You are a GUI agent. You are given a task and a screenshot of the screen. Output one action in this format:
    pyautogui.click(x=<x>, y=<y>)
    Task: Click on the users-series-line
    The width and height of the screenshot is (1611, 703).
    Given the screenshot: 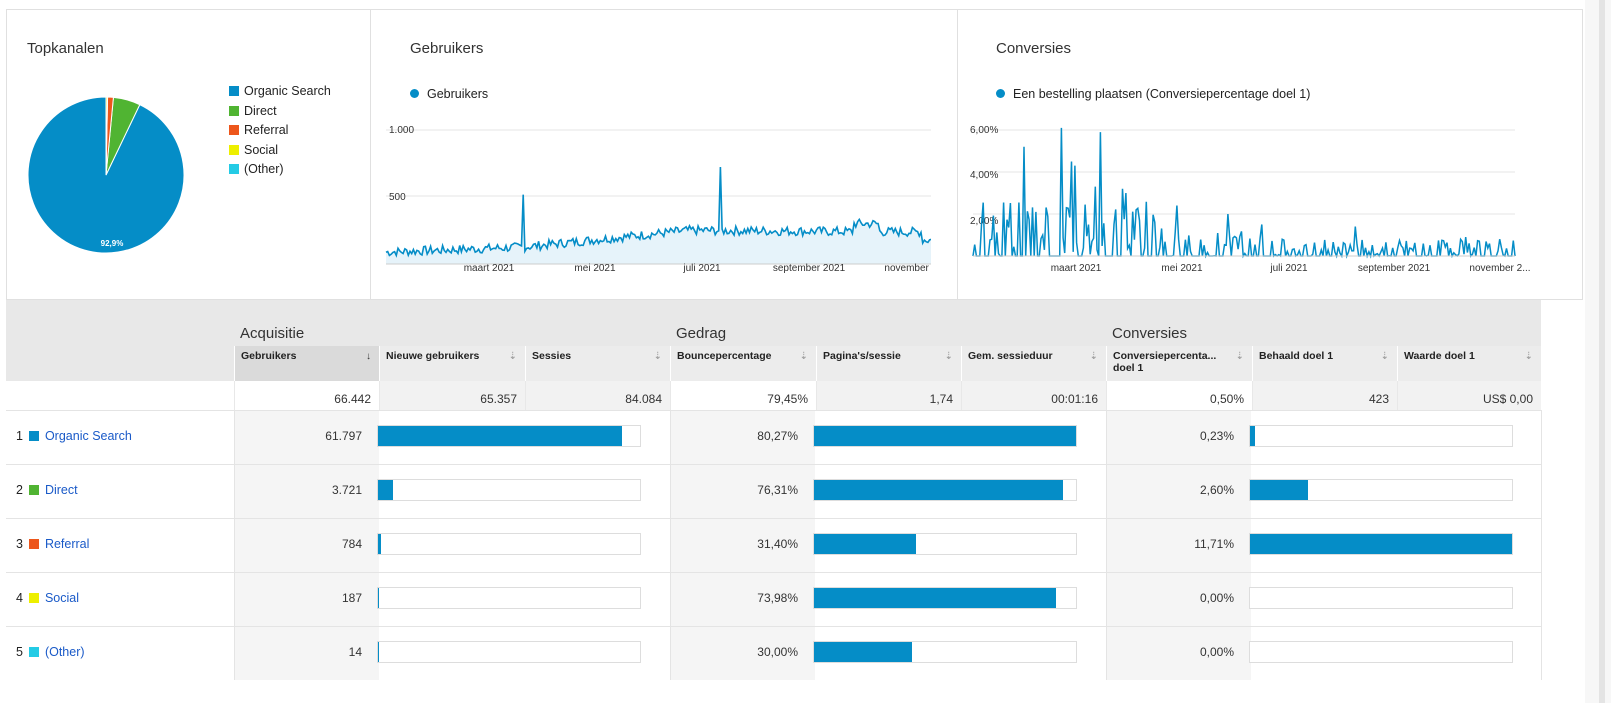 What is the action you would take?
    pyautogui.click(x=658, y=212)
    